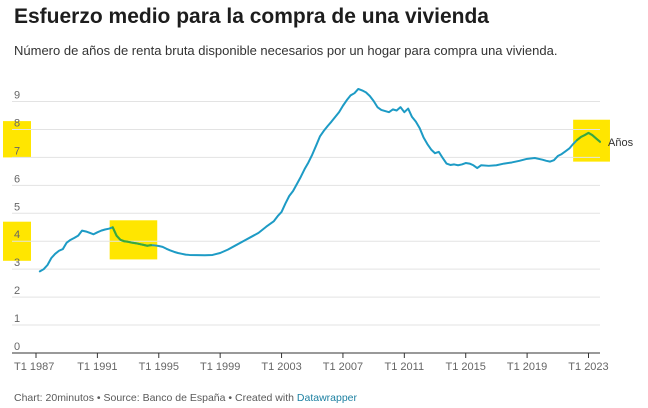  Describe the element at coordinates (34, 367) in the screenshot. I see `x-tick-label: T1 1987` at that location.